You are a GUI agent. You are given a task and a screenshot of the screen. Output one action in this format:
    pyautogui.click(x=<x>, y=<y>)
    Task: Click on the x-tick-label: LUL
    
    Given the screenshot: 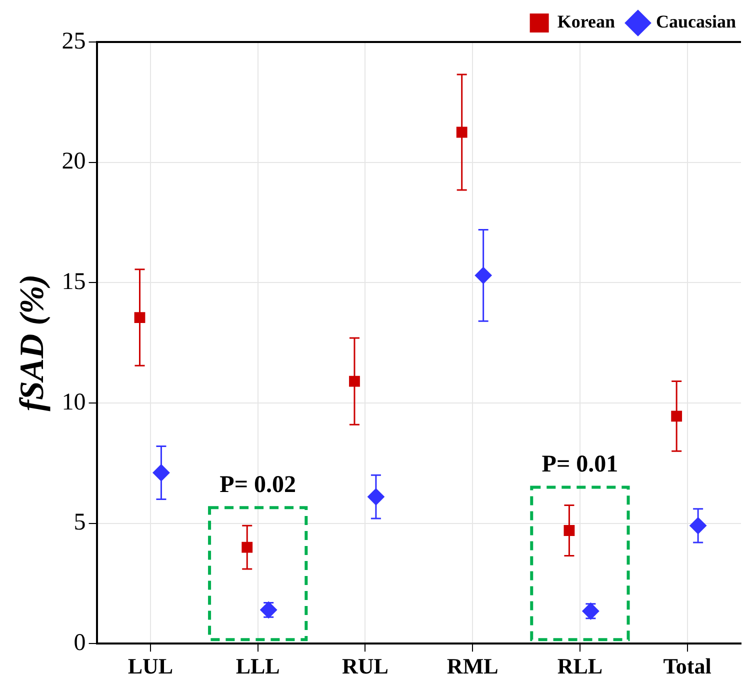 What is the action you would take?
    pyautogui.click(x=151, y=665)
    